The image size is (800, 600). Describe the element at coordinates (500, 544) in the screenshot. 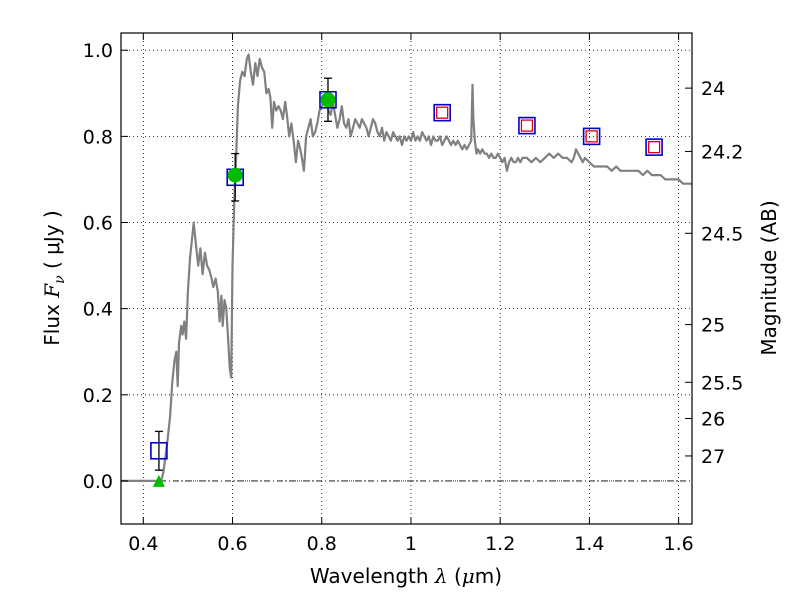

I see `x-tick-label: 1.2` at that location.